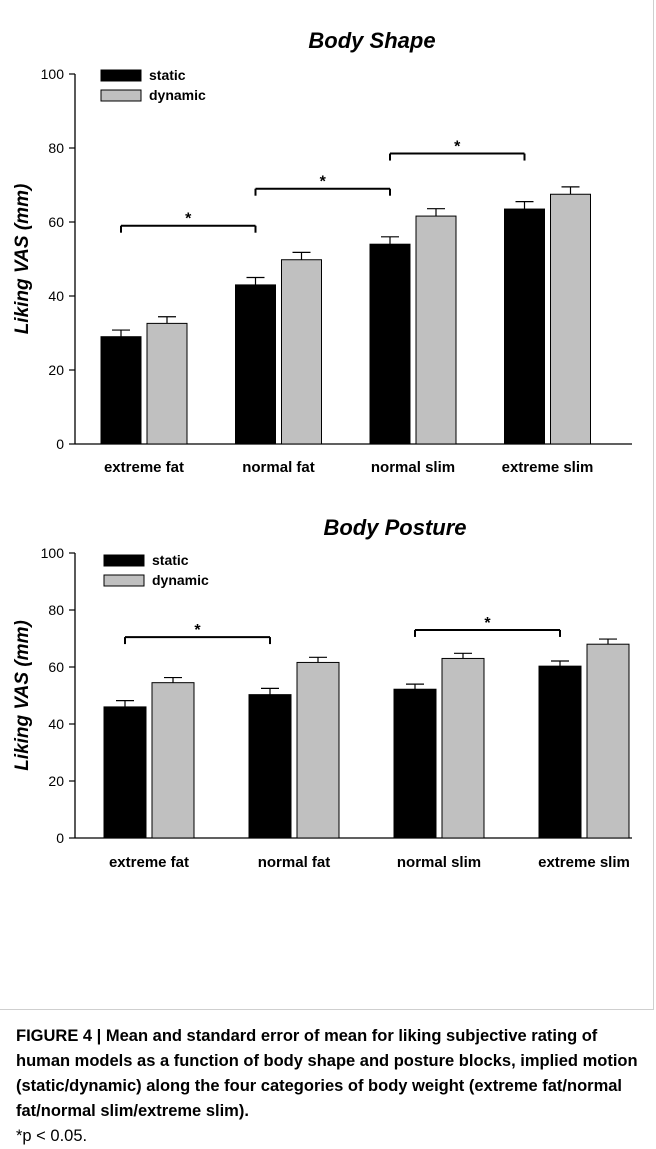 This screenshot has height=1149, width=656. What do you see at coordinates (371, 40) in the screenshot?
I see `chart-title: Body Shape` at bounding box center [371, 40].